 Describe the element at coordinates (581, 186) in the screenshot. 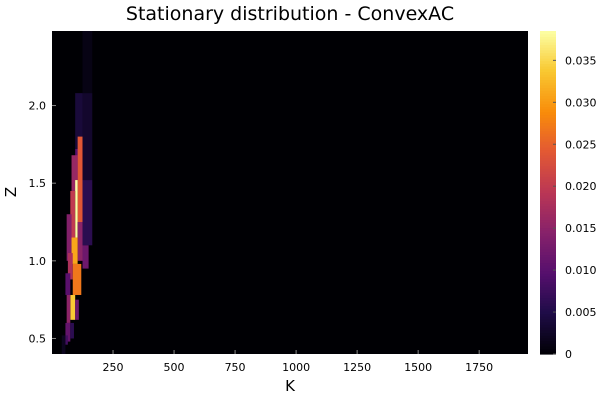

I see `colorbar-tick-label: 0.020` at that location.